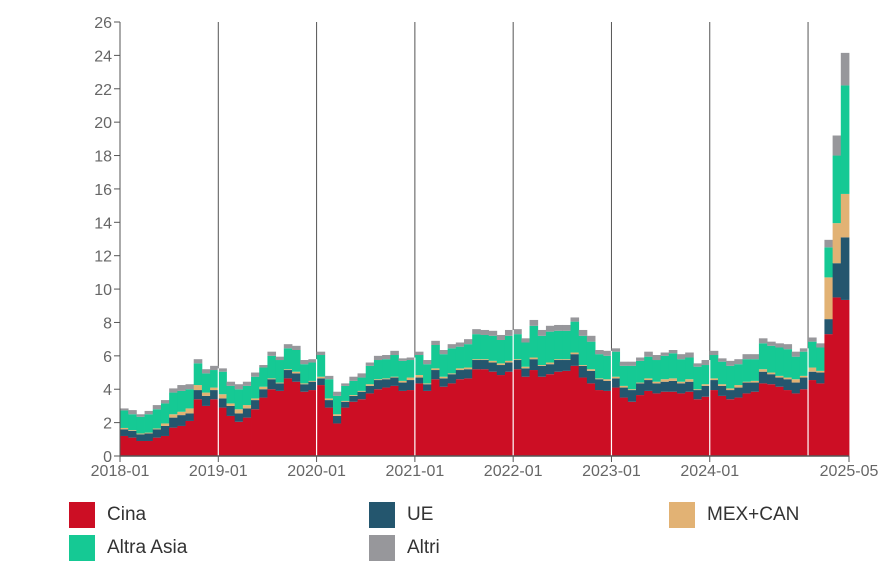 The height and width of the screenshot is (575, 888). Describe the element at coordinates (734, 515) in the screenshot. I see `legend-item-mexcan: MEX+CAN` at that location.